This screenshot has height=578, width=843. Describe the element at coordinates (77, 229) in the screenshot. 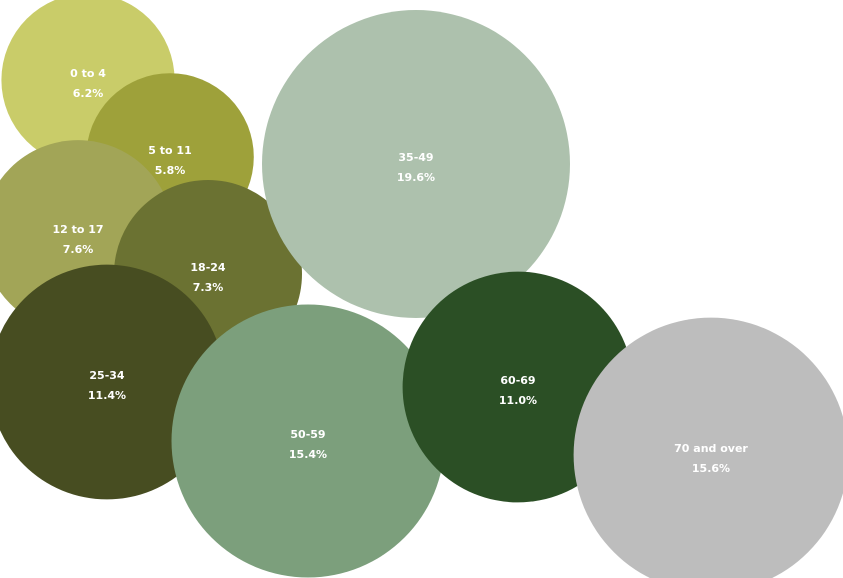

I see `bubble-label-12-to-17: 12 to 17` at that location.